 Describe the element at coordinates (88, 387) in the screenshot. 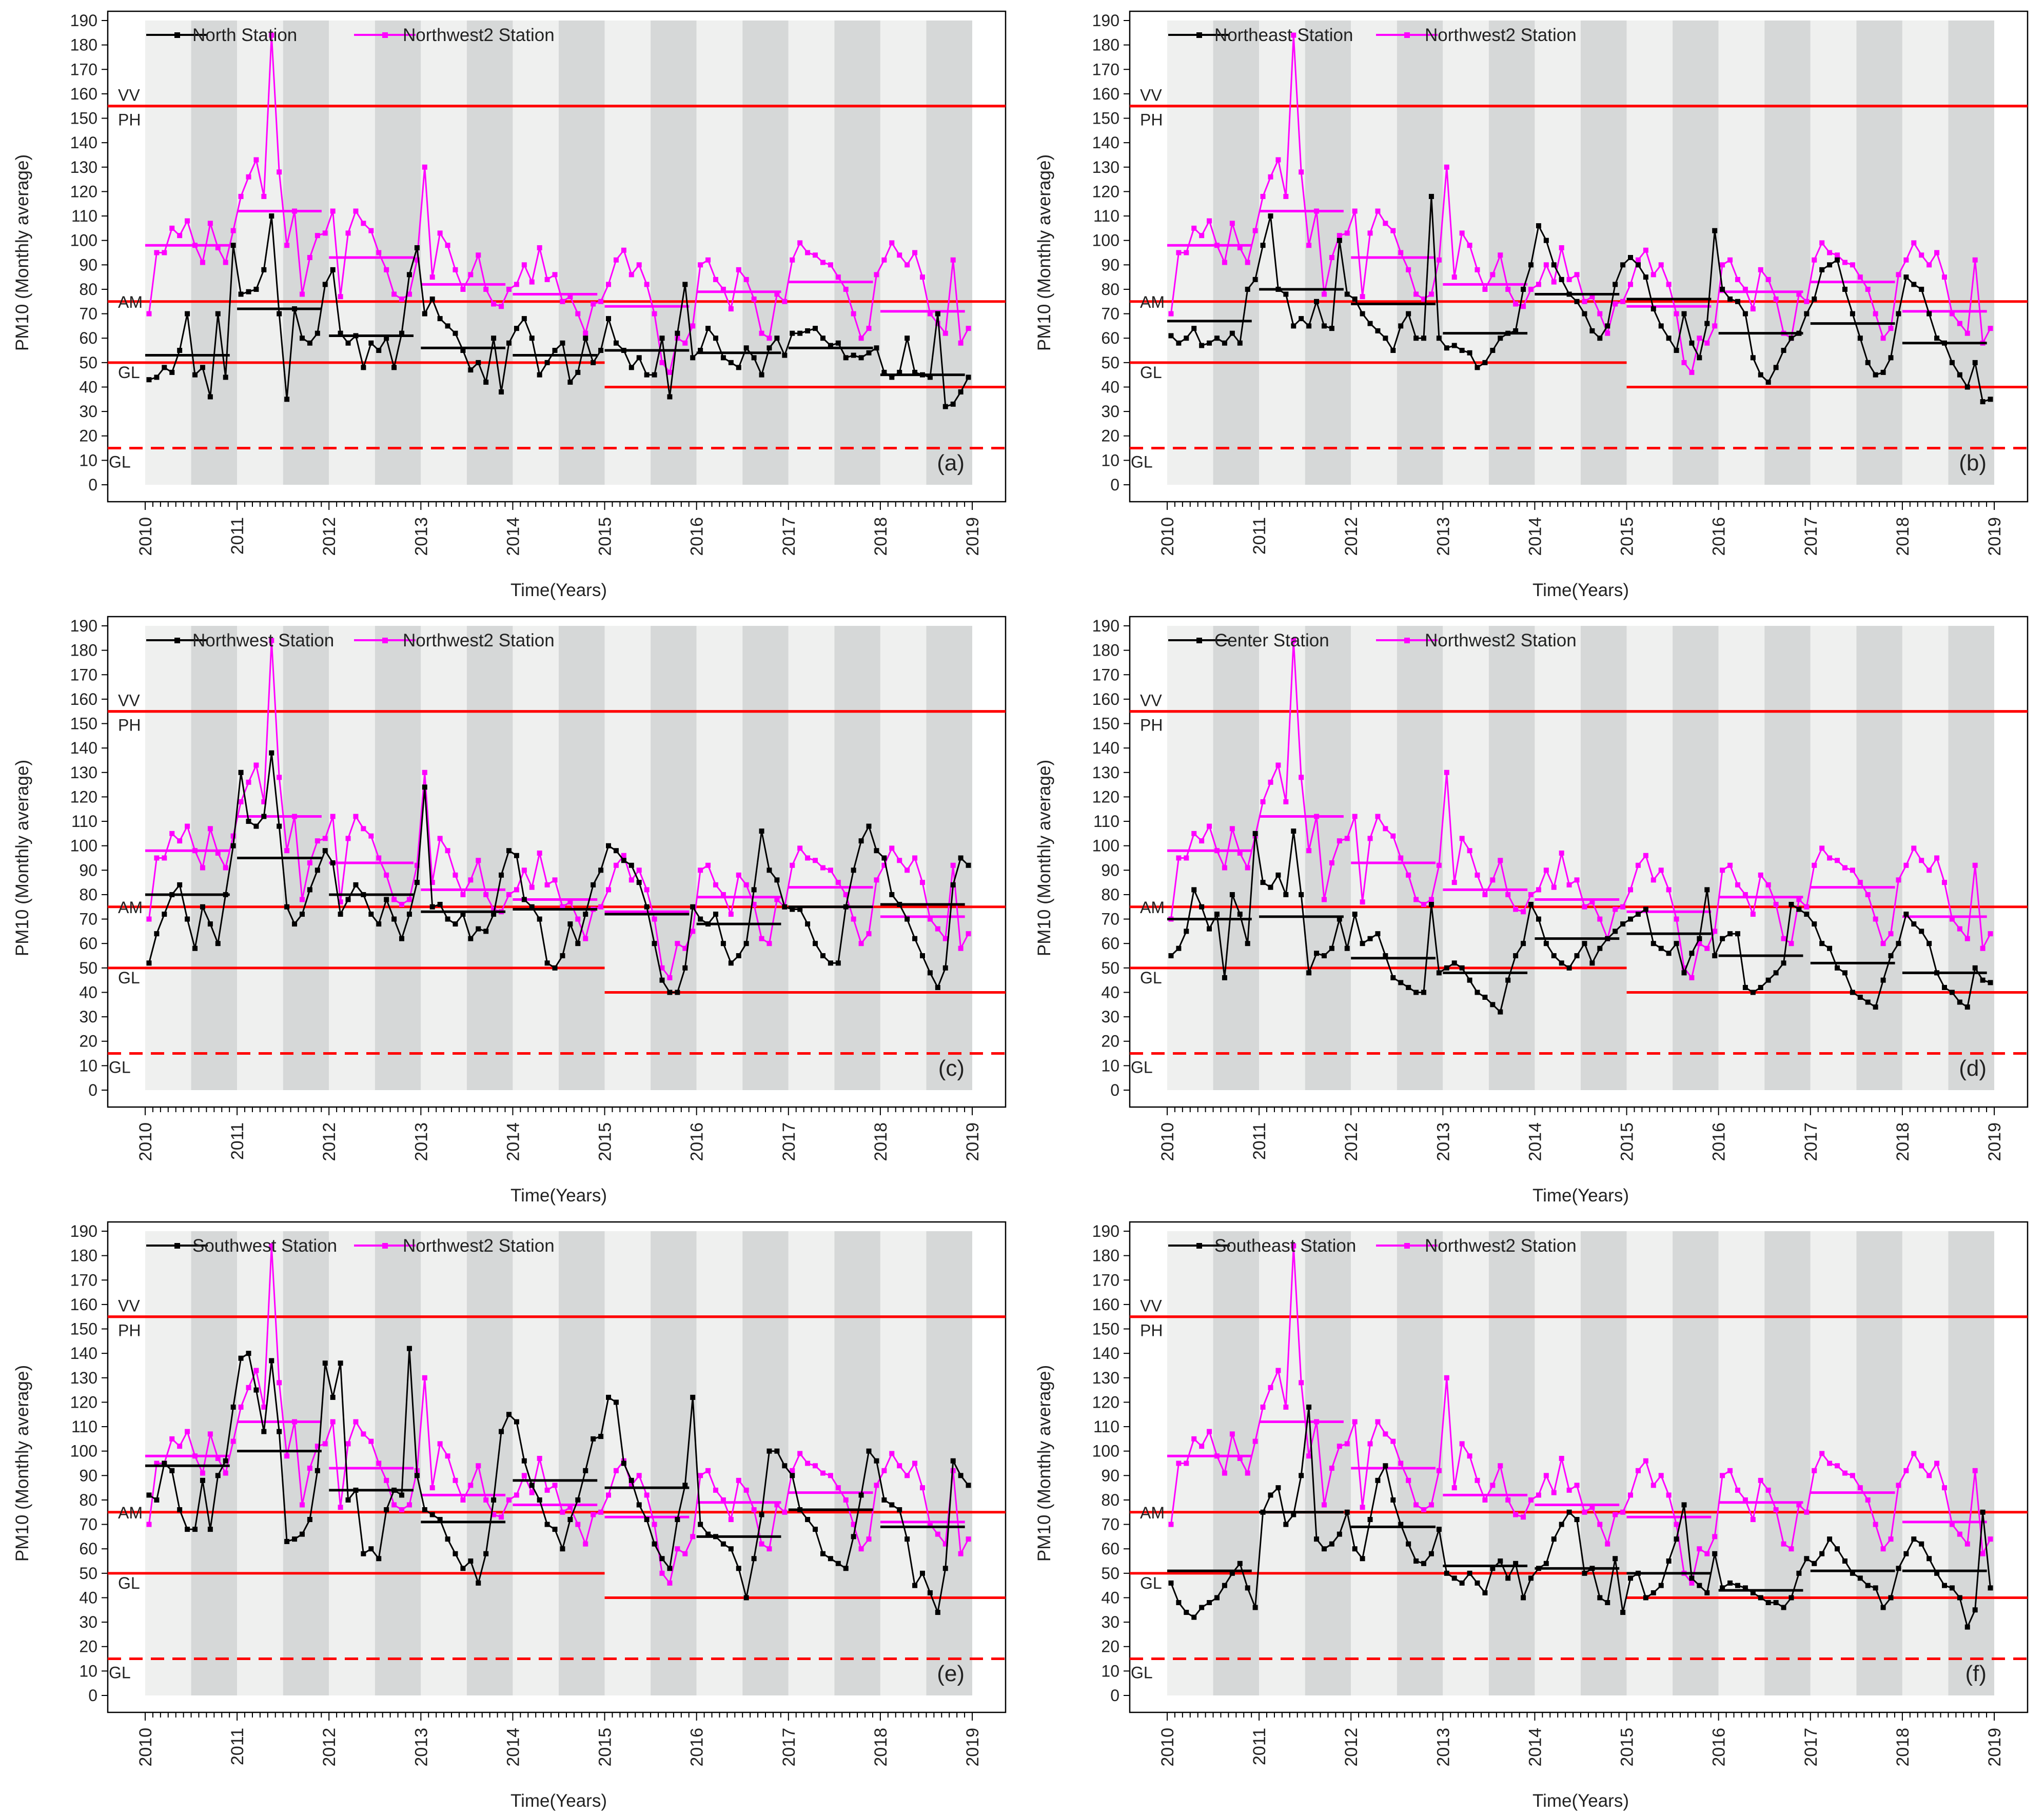

I see `y-tick-label: 40` at that location.